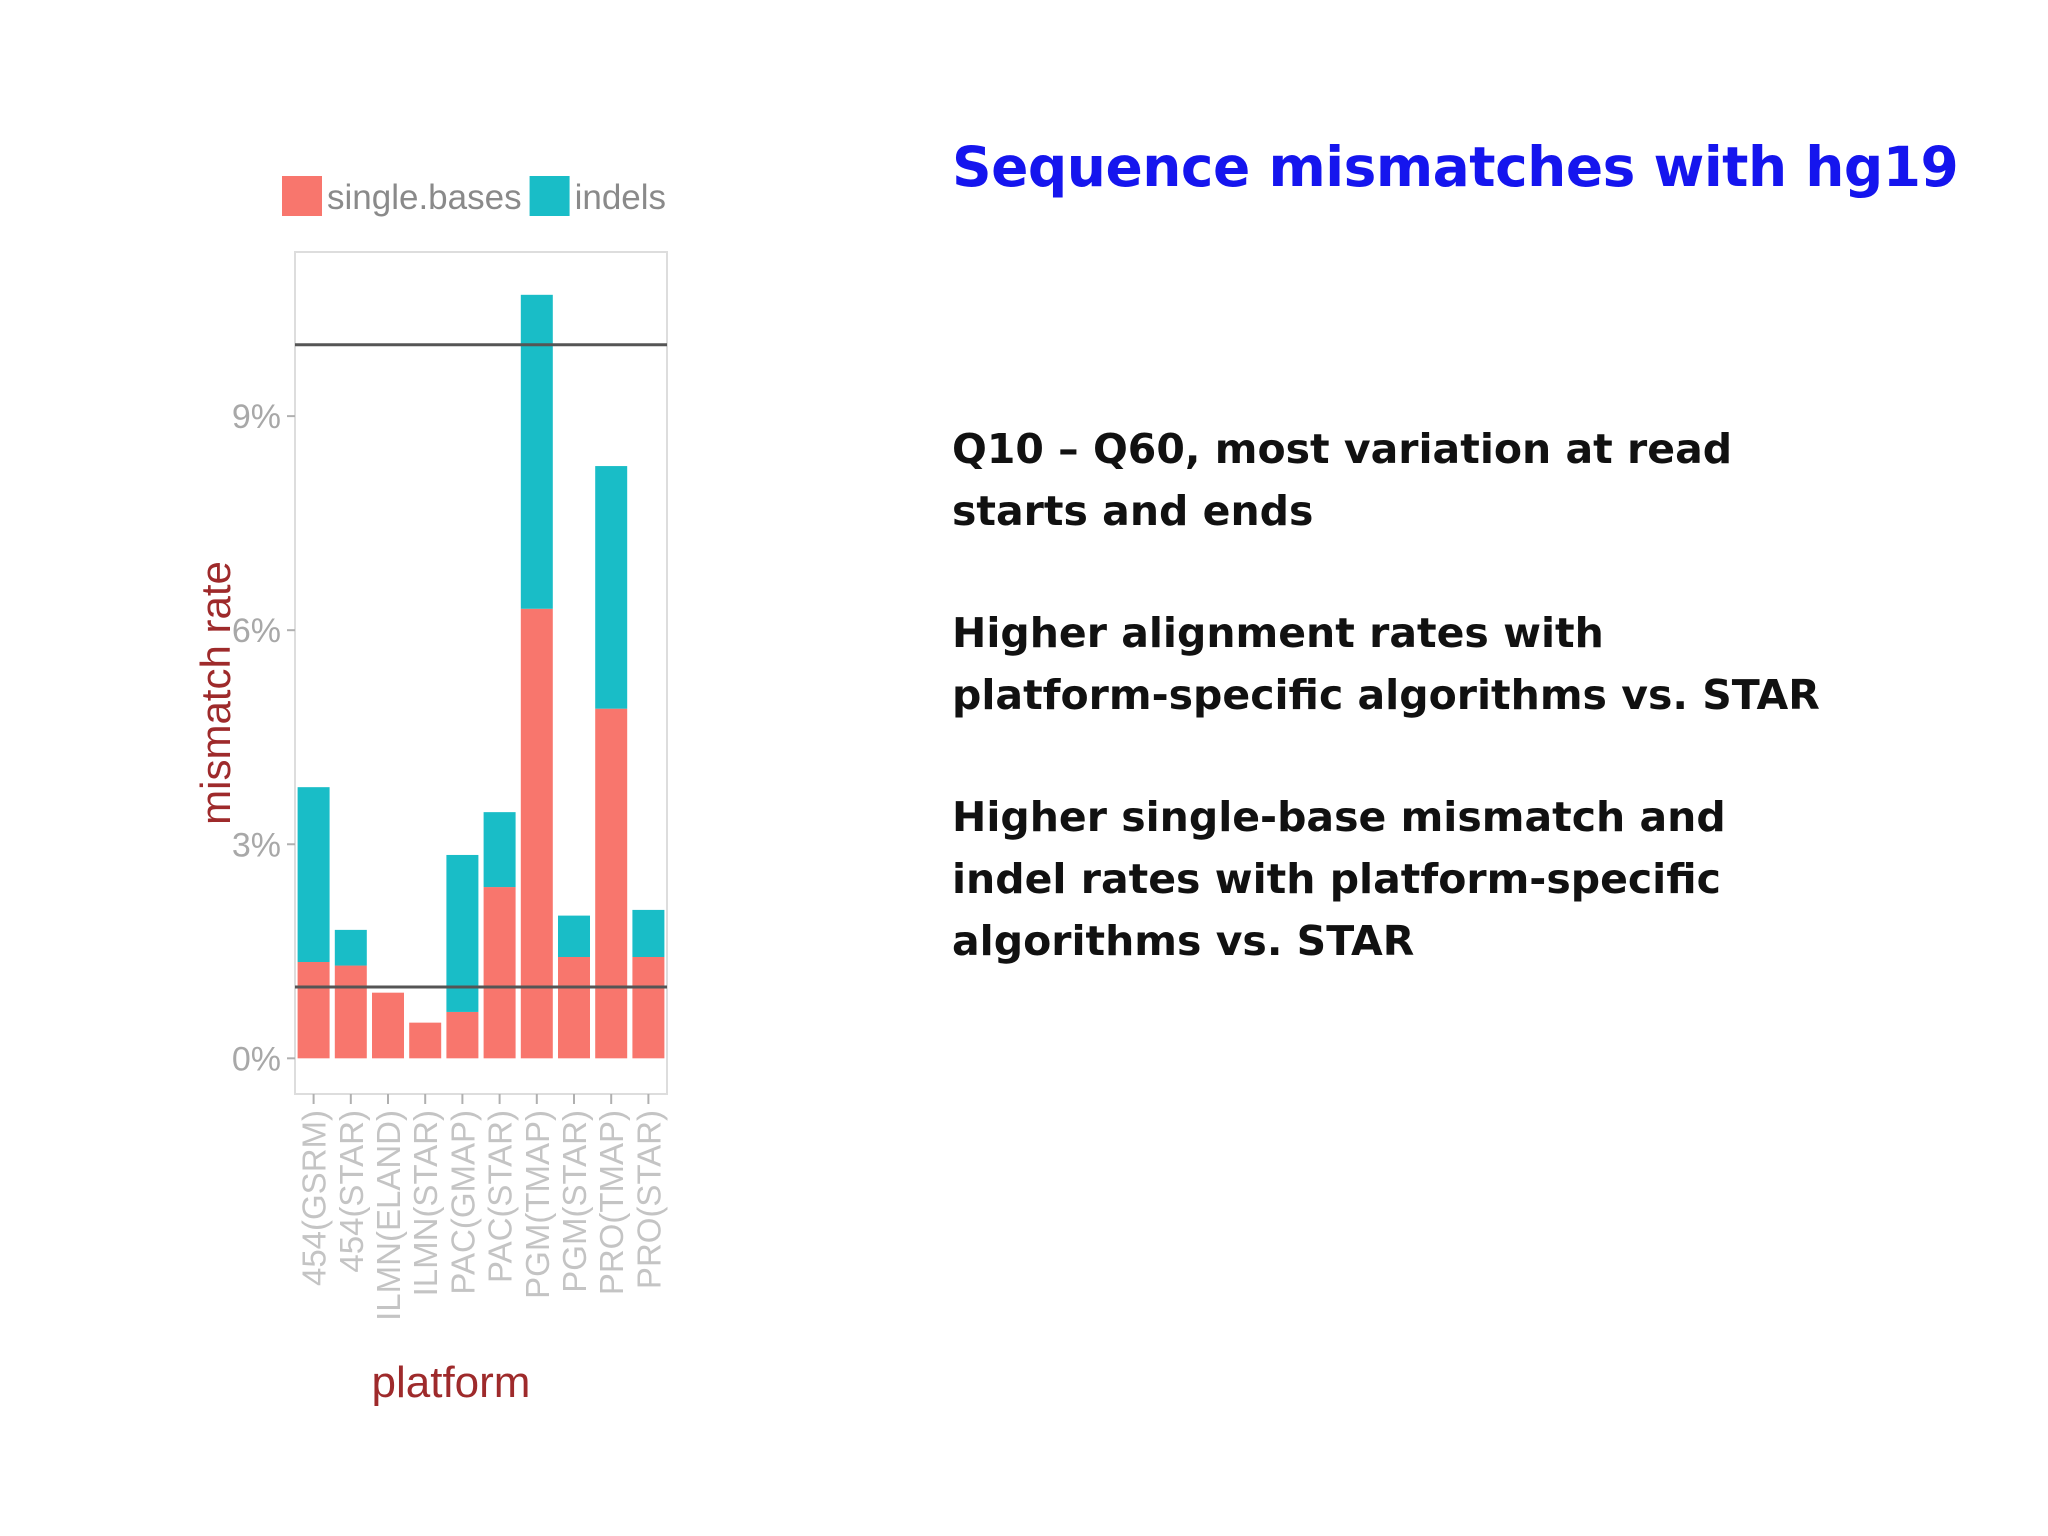 This screenshot has width=2048, height=1536. I want to click on x-tick-label-2: ILMN(ELAND), so click(388, 1215).